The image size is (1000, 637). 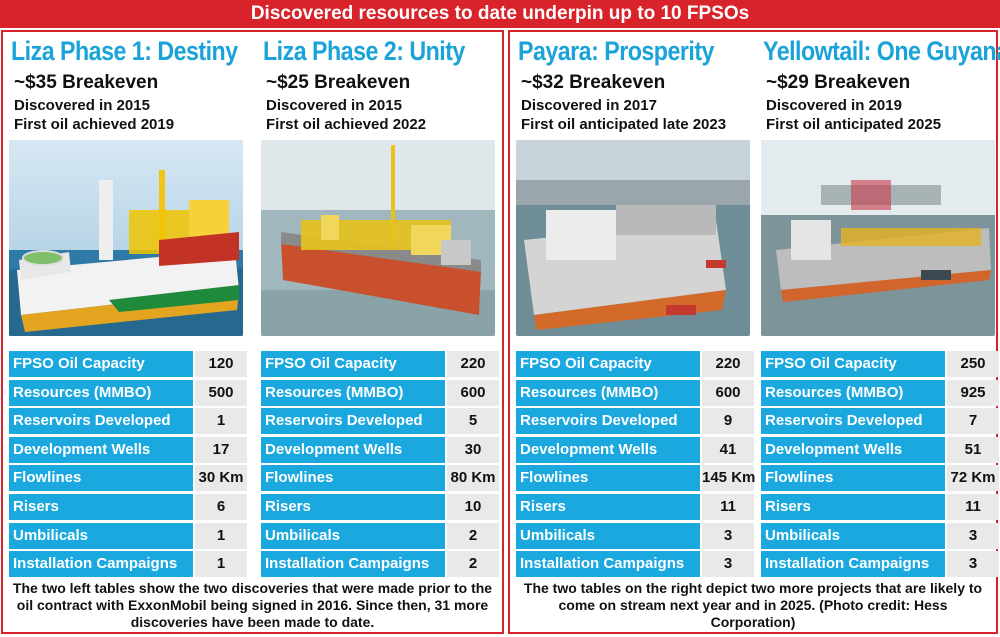 I want to click on table-row: Reservoirs Developed 5, so click(x=380, y=421).